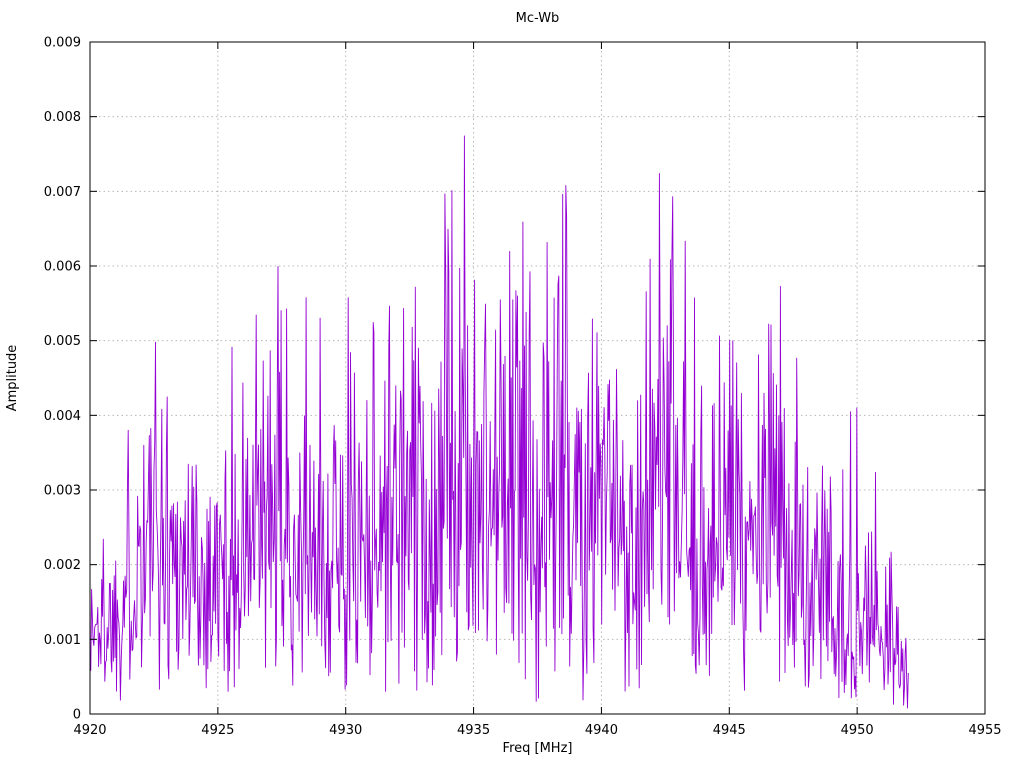 The height and width of the screenshot is (768, 1024). Describe the element at coordinates (62, 565) in the screenshot. I see `y-tick-label: 0.002` at that location.